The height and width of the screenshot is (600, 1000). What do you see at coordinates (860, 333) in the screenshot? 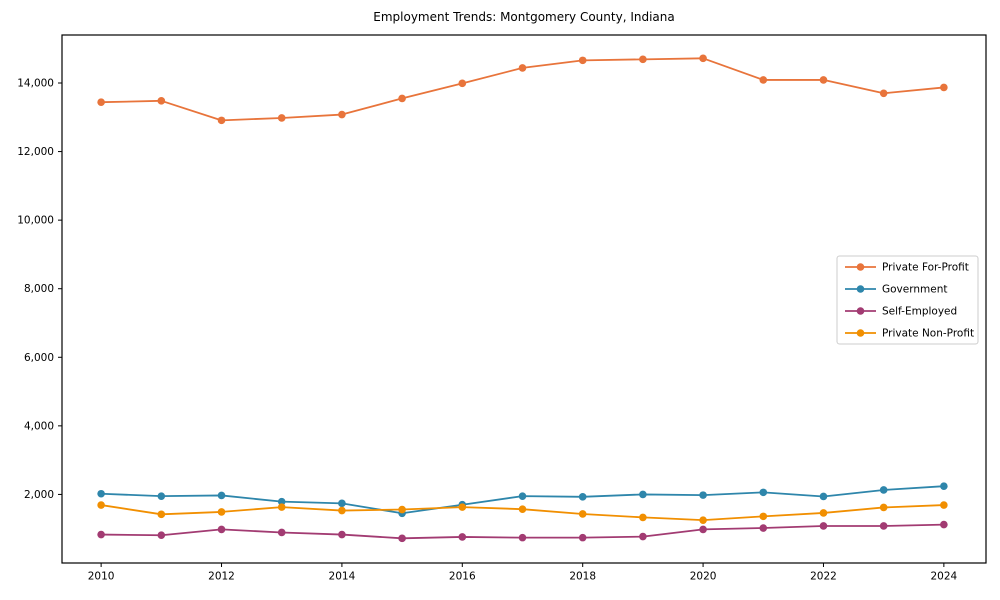
I see `legend-marker-private-non-profit` at bounding box center [860, 333].